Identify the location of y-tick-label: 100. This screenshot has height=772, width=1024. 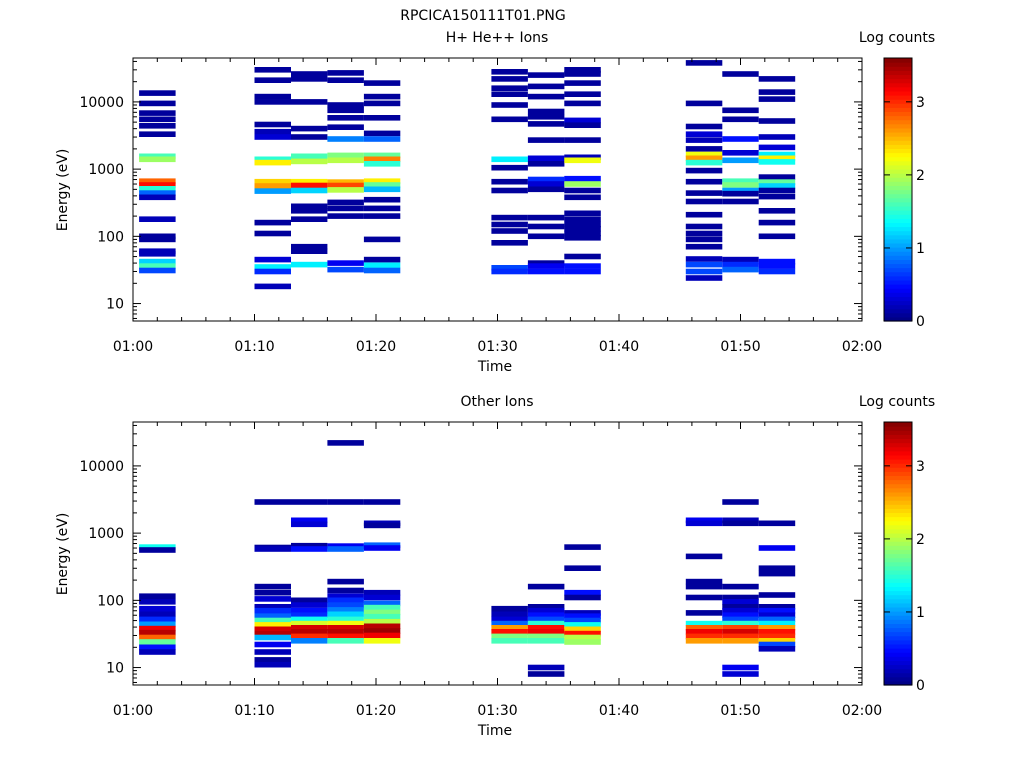
(110, 601).